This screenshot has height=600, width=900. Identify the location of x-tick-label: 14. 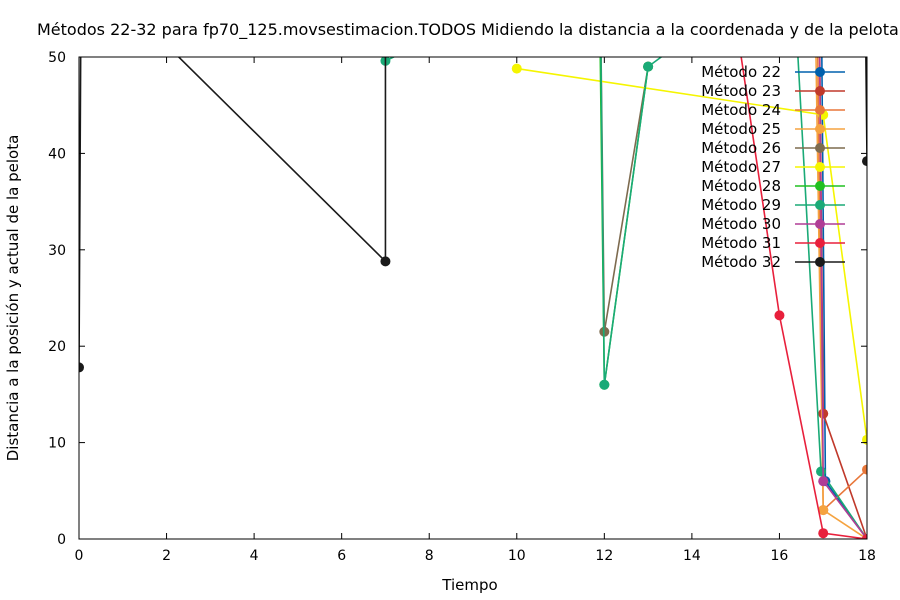
(692, 556).